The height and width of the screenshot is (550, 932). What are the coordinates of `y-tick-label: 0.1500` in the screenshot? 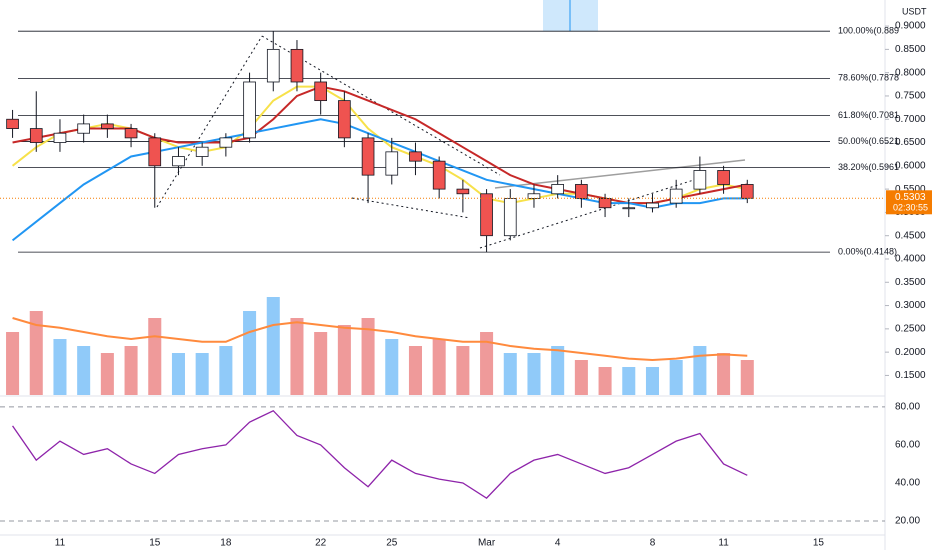 It's located at (910, 375).